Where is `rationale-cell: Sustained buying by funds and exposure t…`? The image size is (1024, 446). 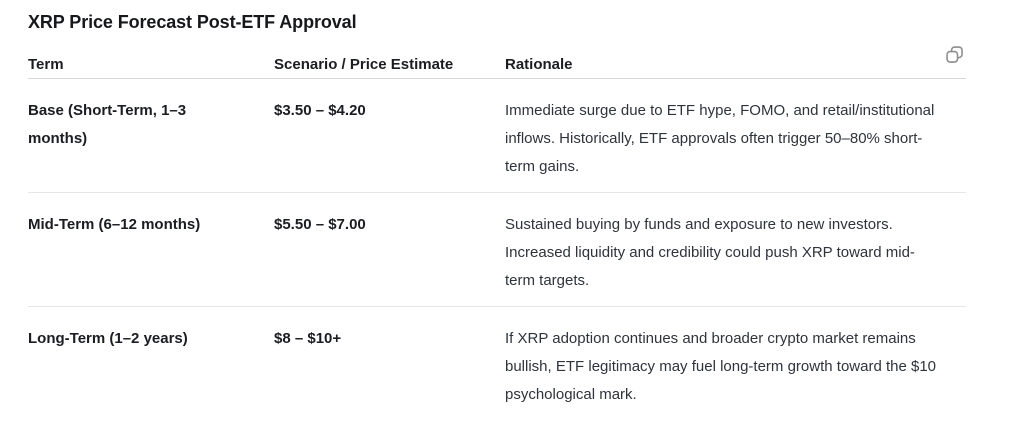
rationale-cell: Sustained buying by funds and exposure t… is located at coordinates (735, 249).